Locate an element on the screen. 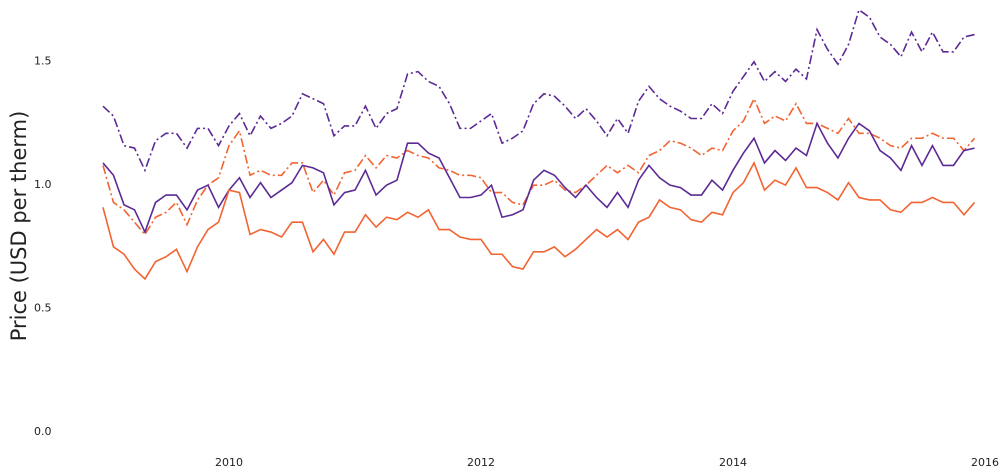 The width and height of the screenshot is (1003, 471). x-tick-label: 2016 is located at coordinates (985, 462).